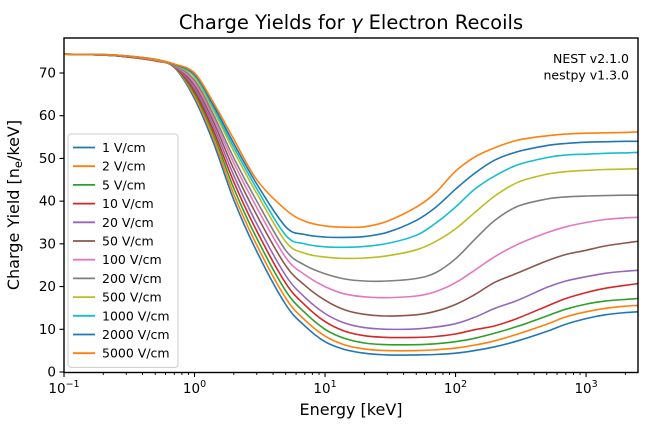 The width and height of the screenshot is (648, 432). I want to click on y-axis: 0 10 20 30 40 50 60 70, so click(51, 223).